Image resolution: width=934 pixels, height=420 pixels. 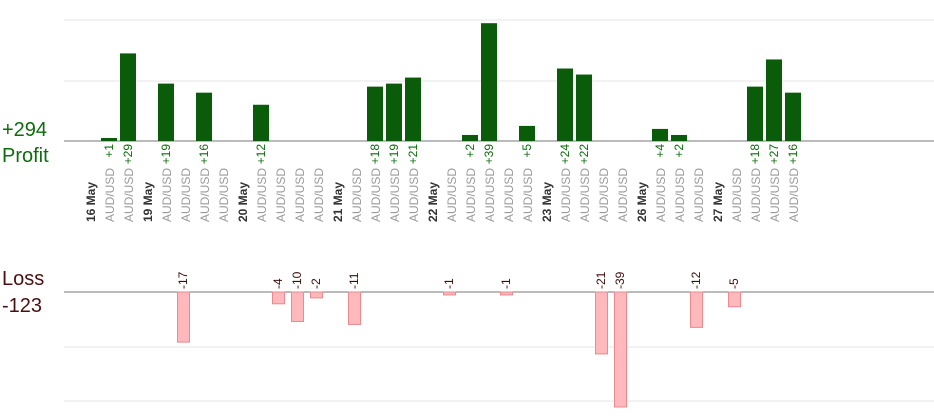 What do you see at coordinates (433, 202) in the screenshot?
I see `date-label: 22 May` at bounding box center [433, 202].